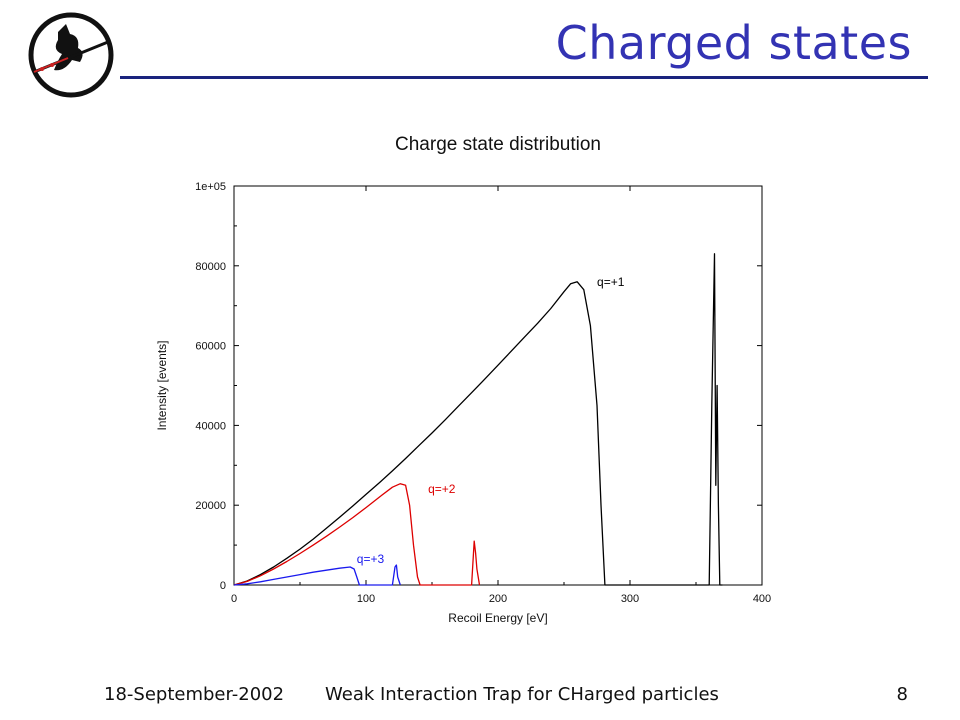  What do you see at coordinates (902, 694) in the screenshot?
I see `page-number: 8` at bounding box center [902, 694].